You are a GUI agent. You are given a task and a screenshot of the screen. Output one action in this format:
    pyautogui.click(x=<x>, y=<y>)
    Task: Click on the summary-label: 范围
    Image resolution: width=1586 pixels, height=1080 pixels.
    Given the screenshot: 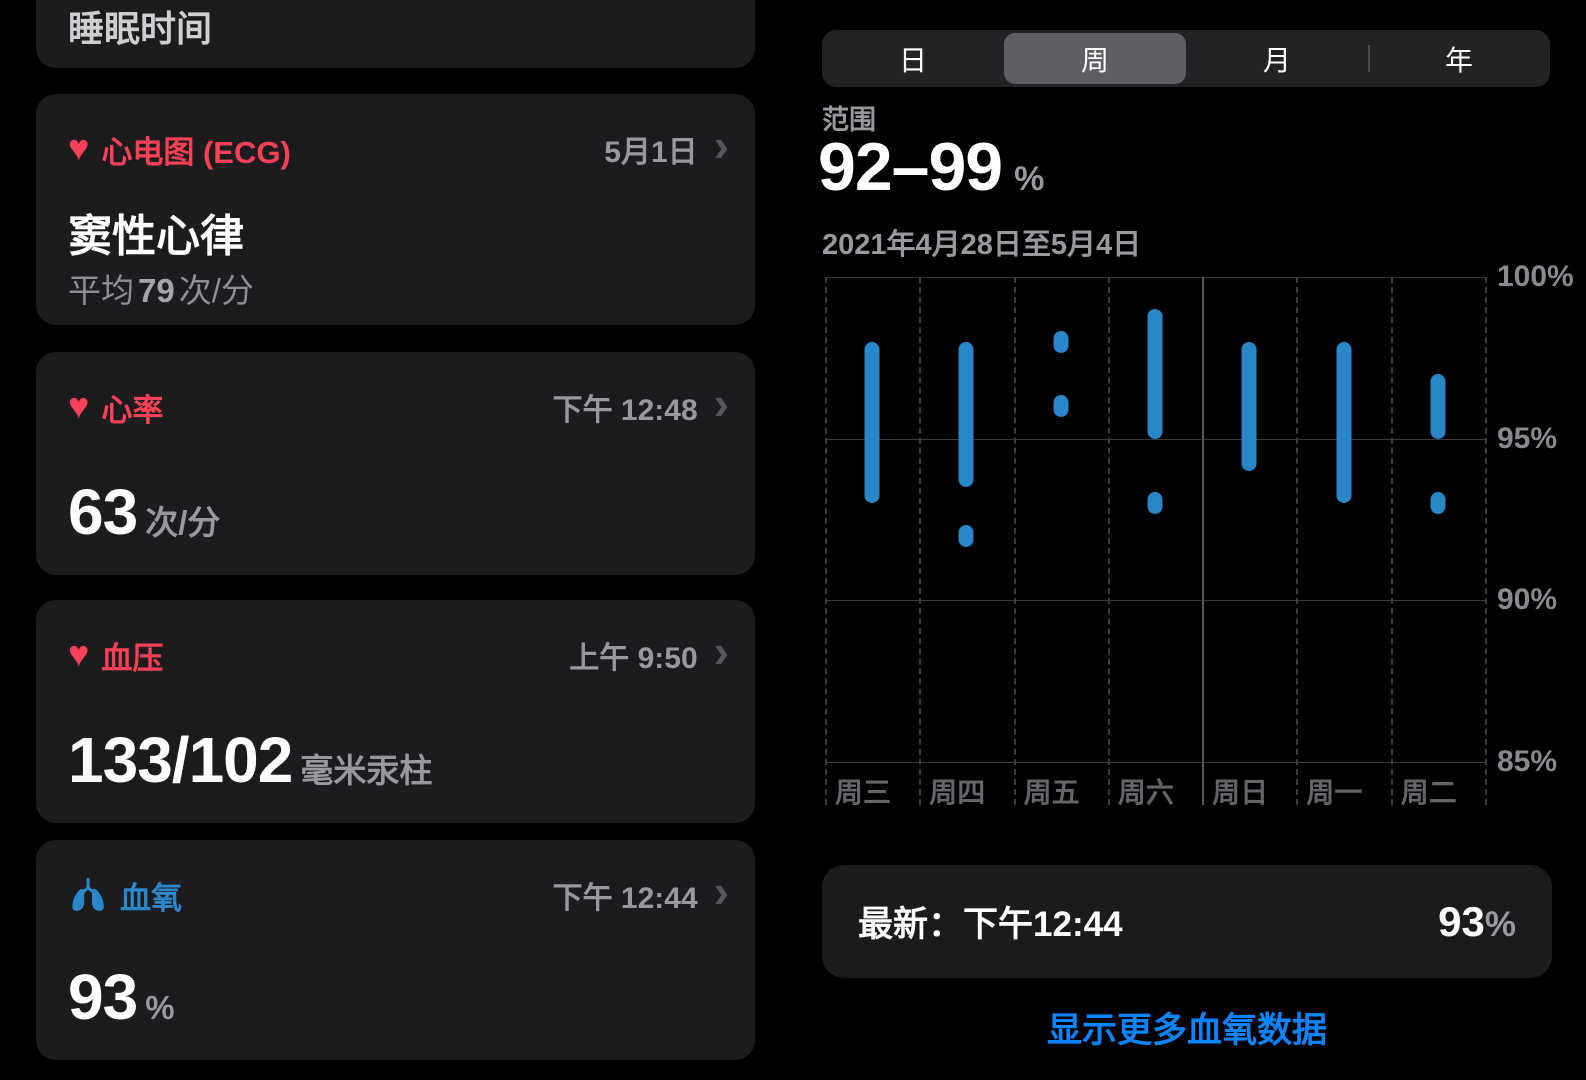 What is the action you would take?
    pyautogui.click(x=849, y=120)
    